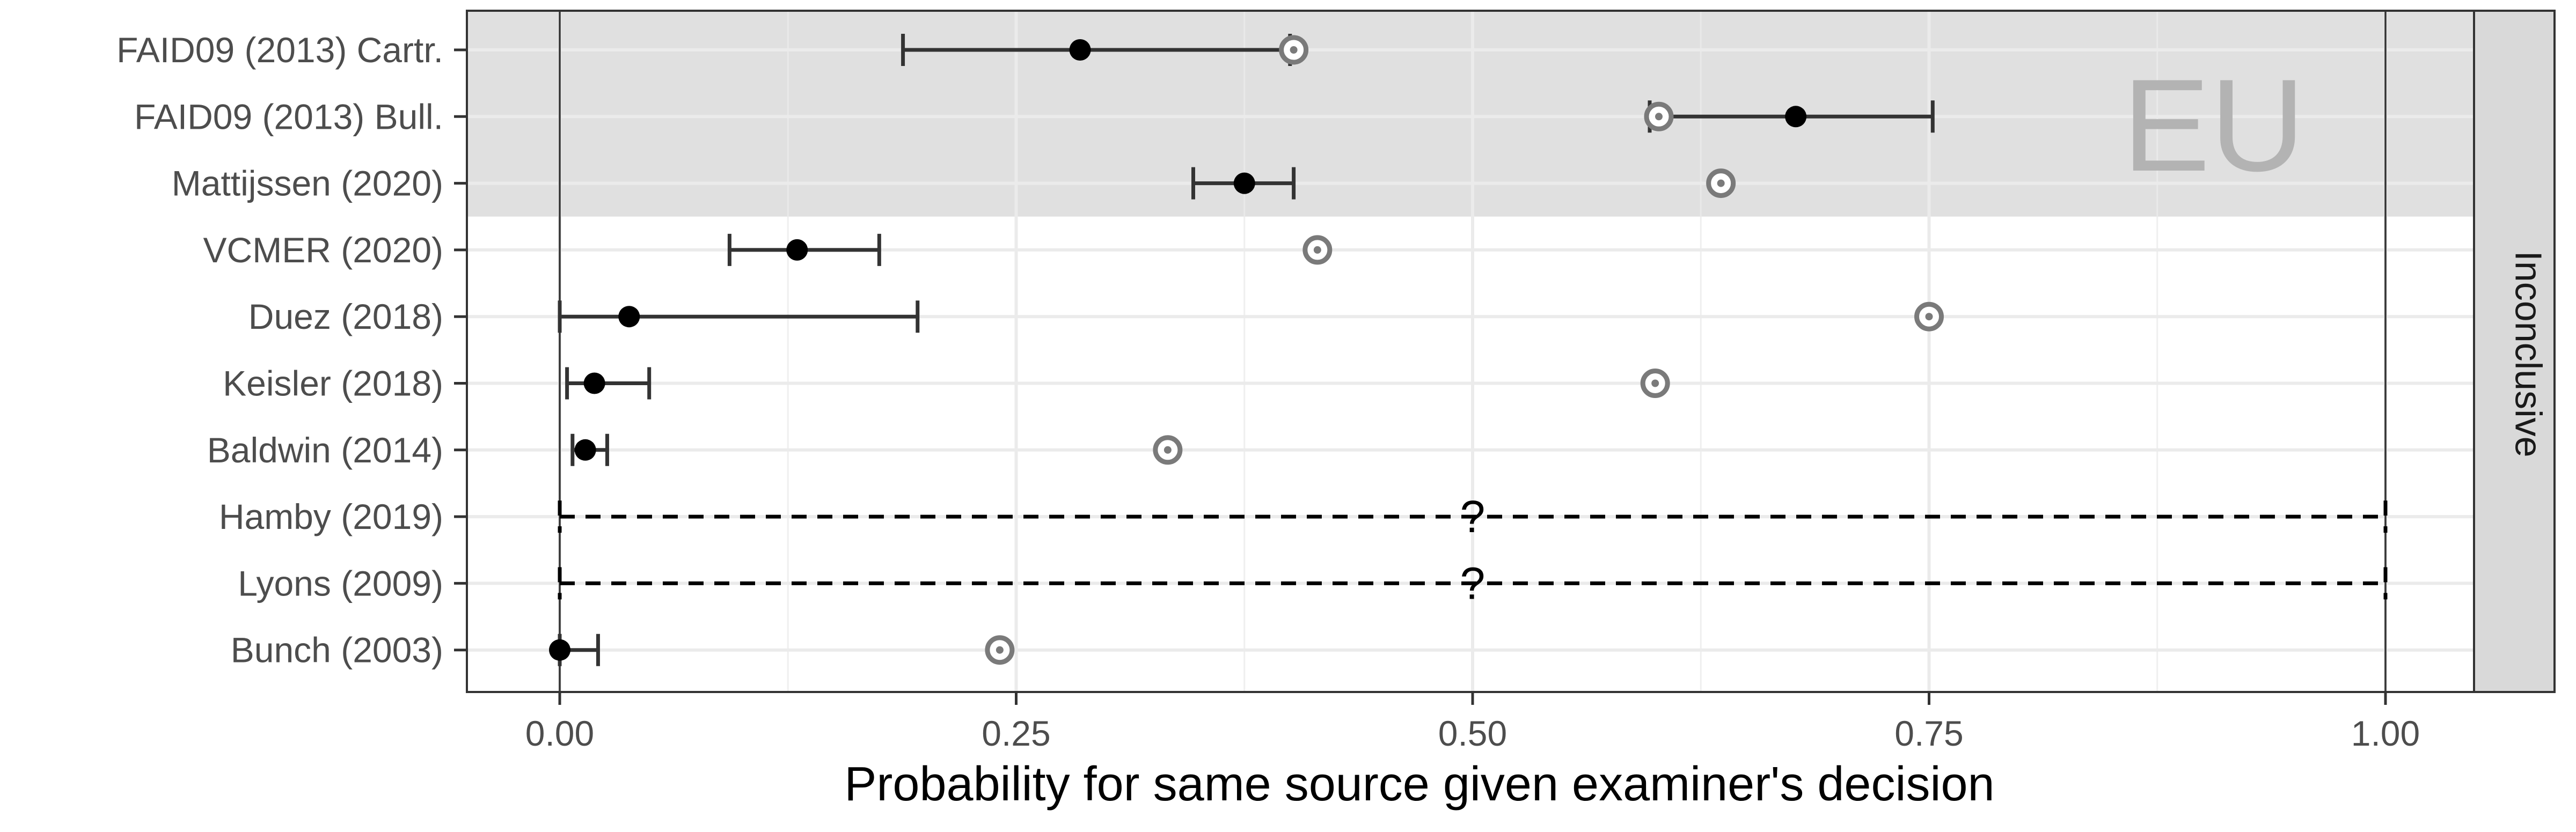 The height and width of the screenshot is (832, 2576). I want to click on region-label: EU, so click(2214, 124).